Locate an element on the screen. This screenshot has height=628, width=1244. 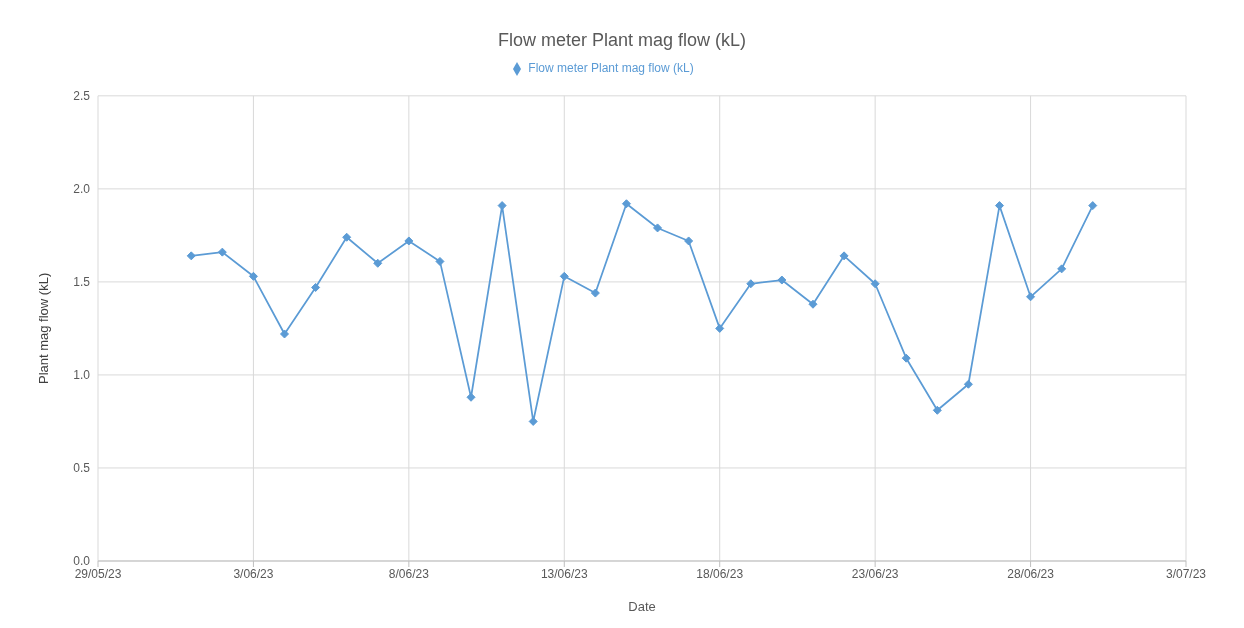
legend-label: Flow meter Plant mag flow (kL) is located at coordinates (611, 68).